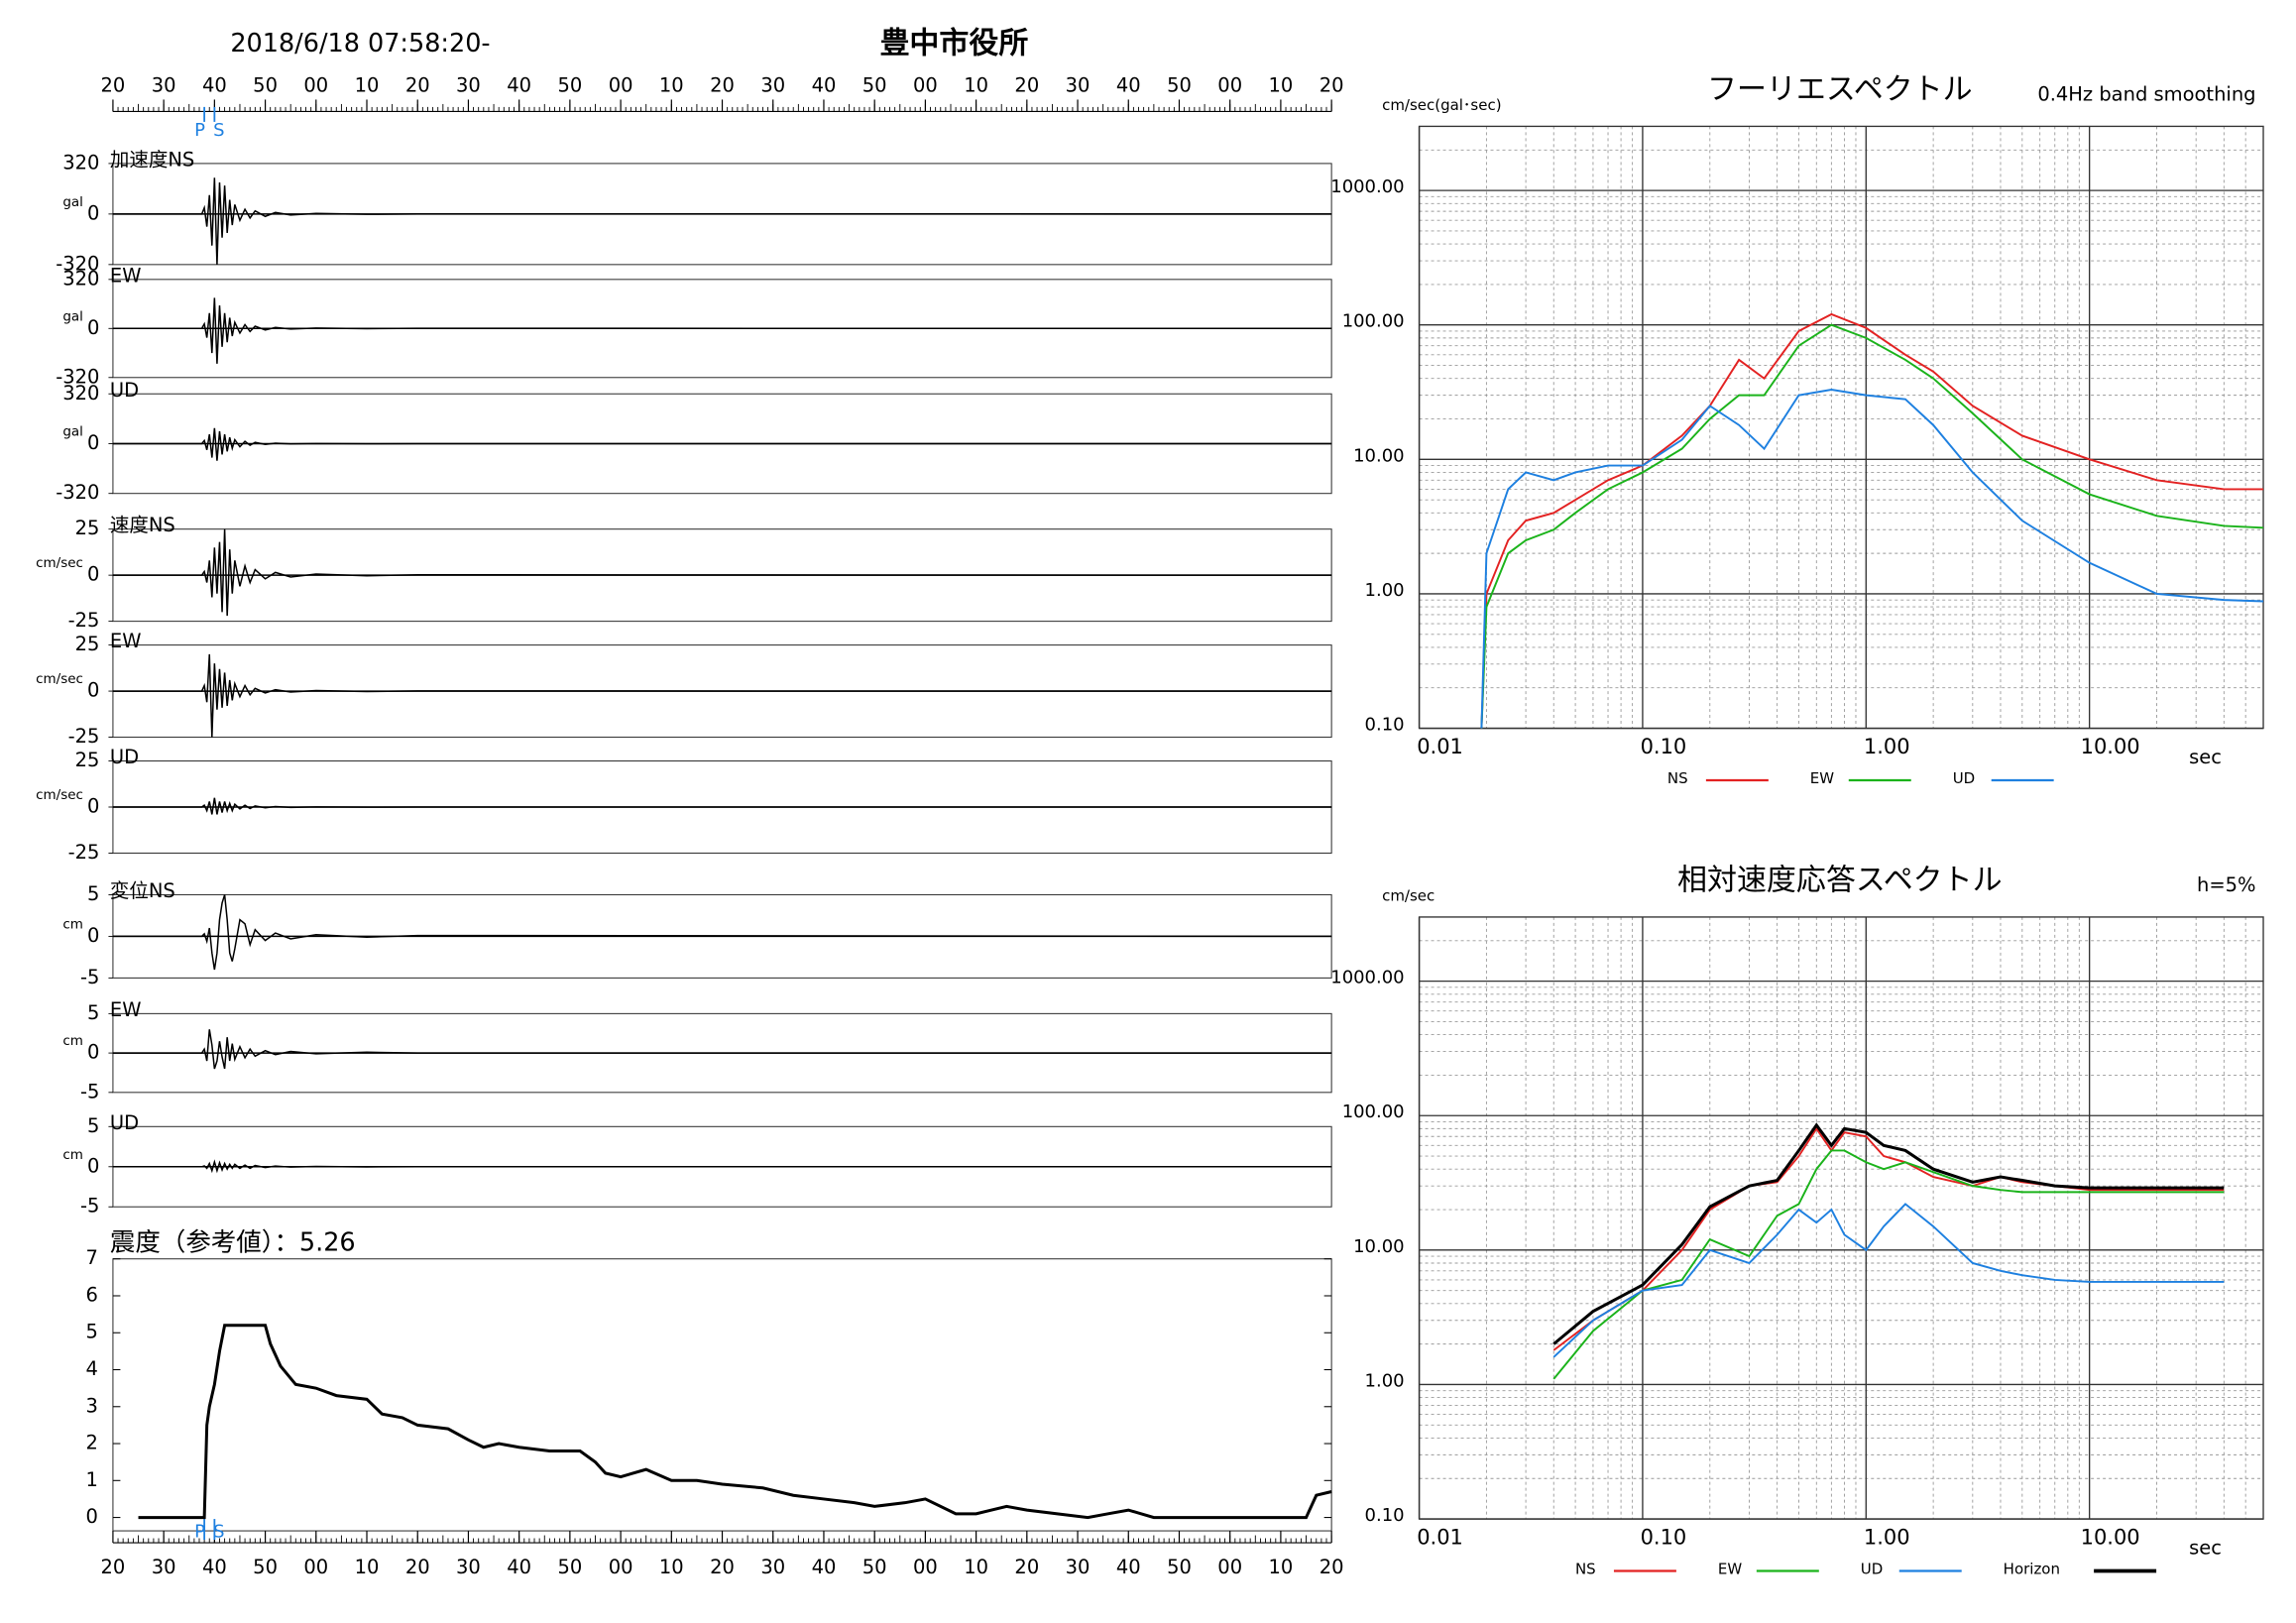  Describe the element at coordinates (142, 890) in the screenshot. I see `panel-label: 変位NS` at that location.